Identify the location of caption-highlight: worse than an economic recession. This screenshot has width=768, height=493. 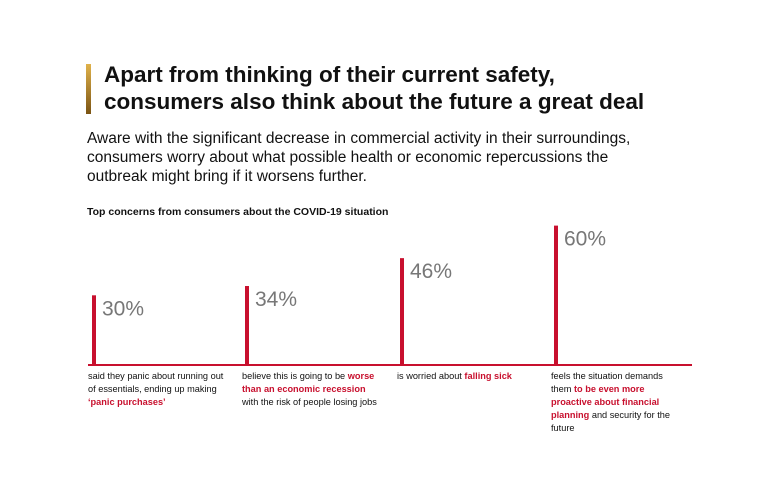
(308, 382).